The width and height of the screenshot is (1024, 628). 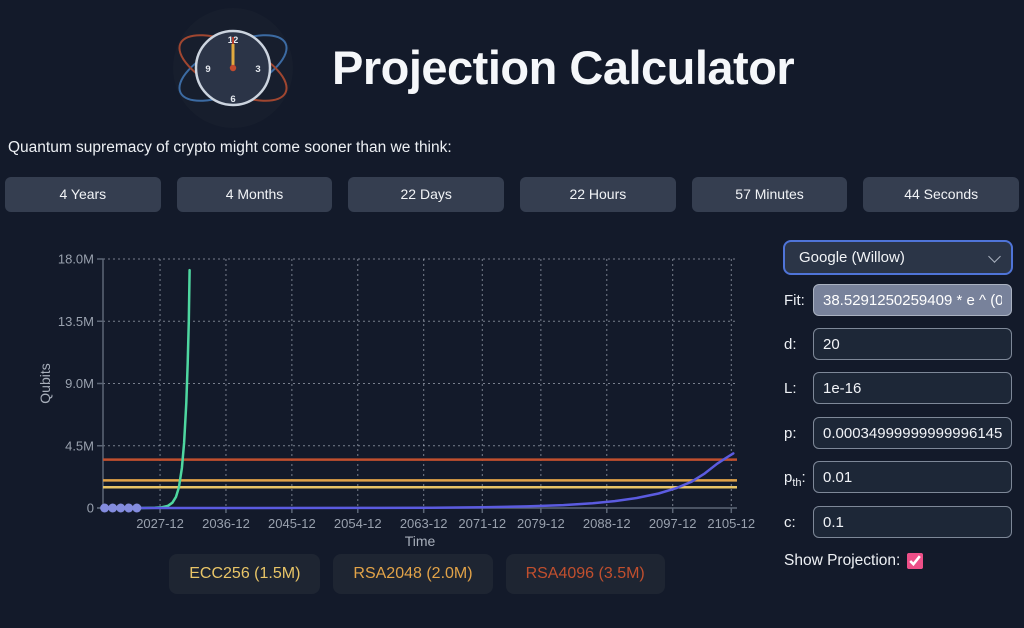 I want to click on c-label: c:, so click(x=790, y=522).